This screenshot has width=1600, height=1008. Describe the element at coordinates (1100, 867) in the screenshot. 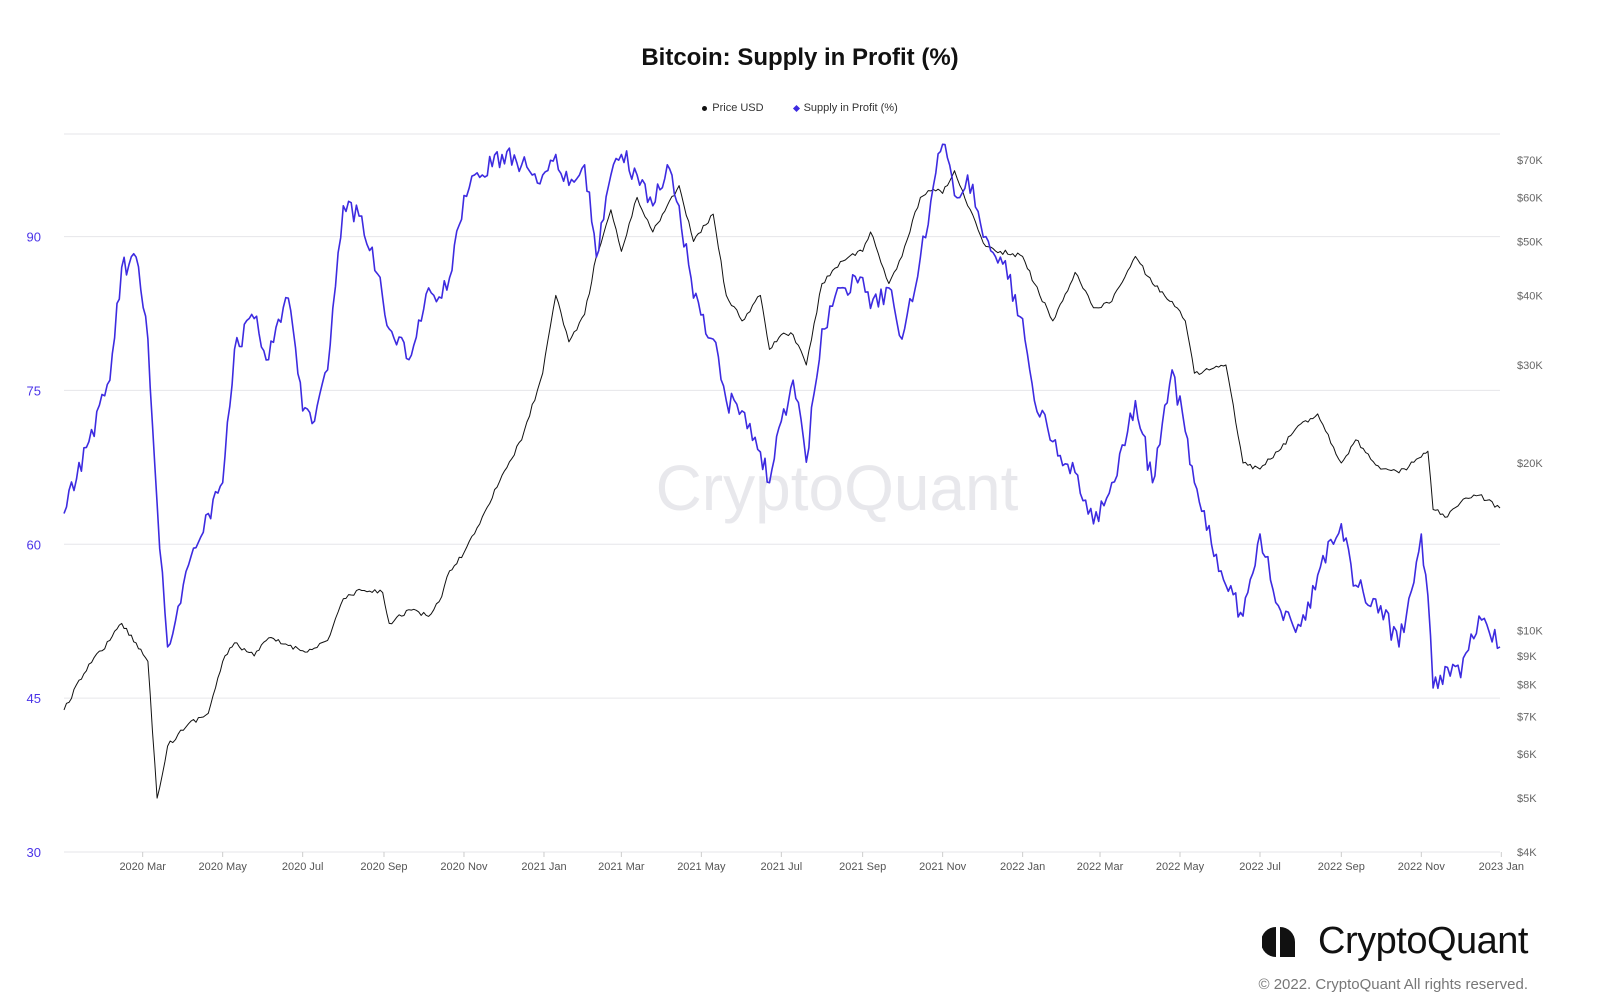

I see `x-tick-label: 2022 Mar` at that location.